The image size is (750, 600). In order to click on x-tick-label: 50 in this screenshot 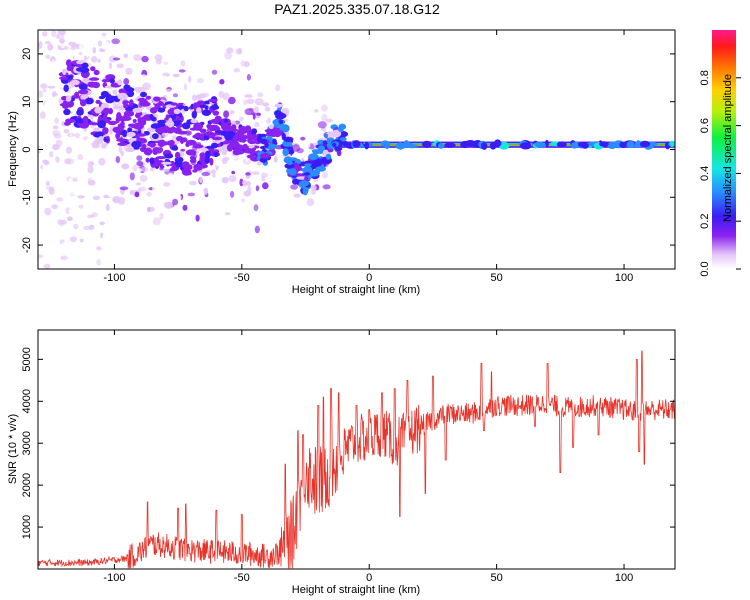, I will do `click(497, 578)`.